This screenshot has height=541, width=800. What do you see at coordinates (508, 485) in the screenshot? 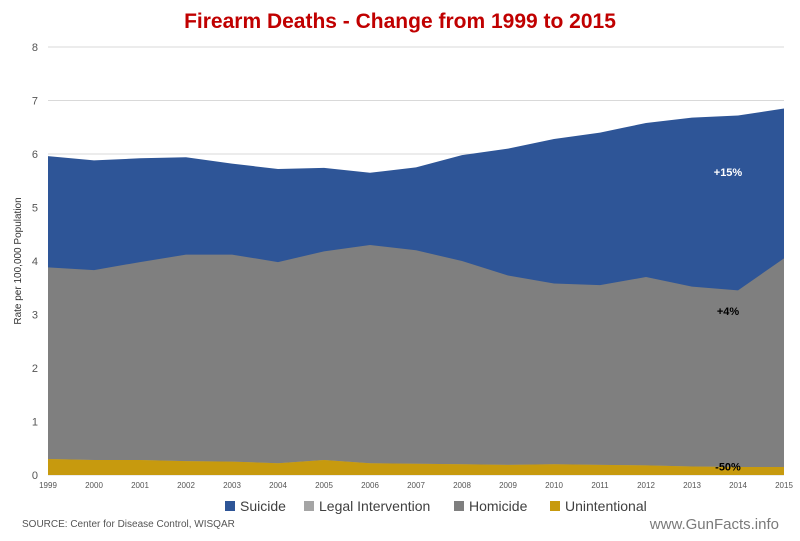
I see `x-tick-label: 2009` at bounding box center [508, 485].